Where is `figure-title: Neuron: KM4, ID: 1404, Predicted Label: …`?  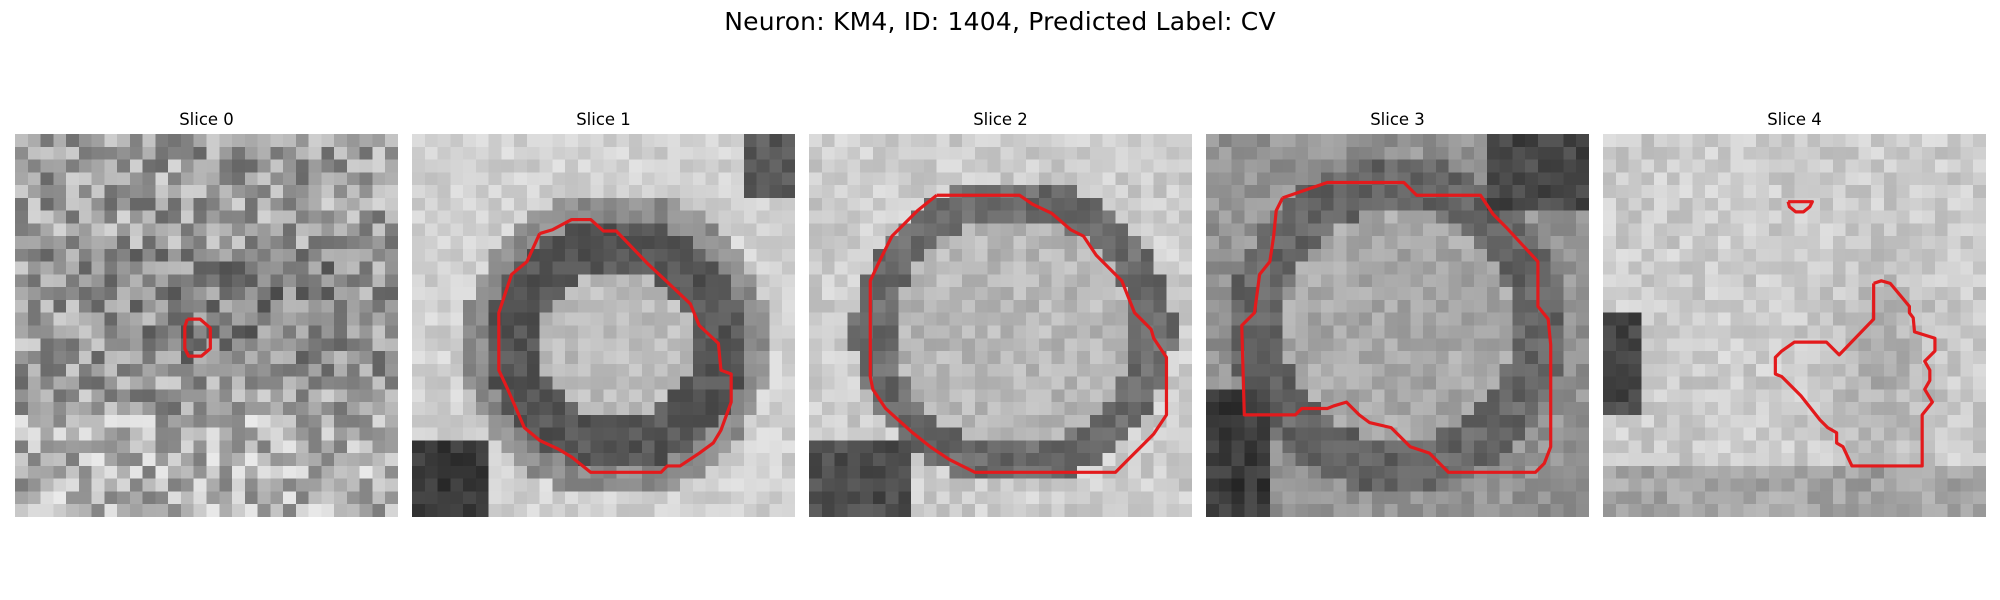 figure-title: Neuron: KM4, ID: 1404, Predicted Label: … is located at coordinates (1000, 21).